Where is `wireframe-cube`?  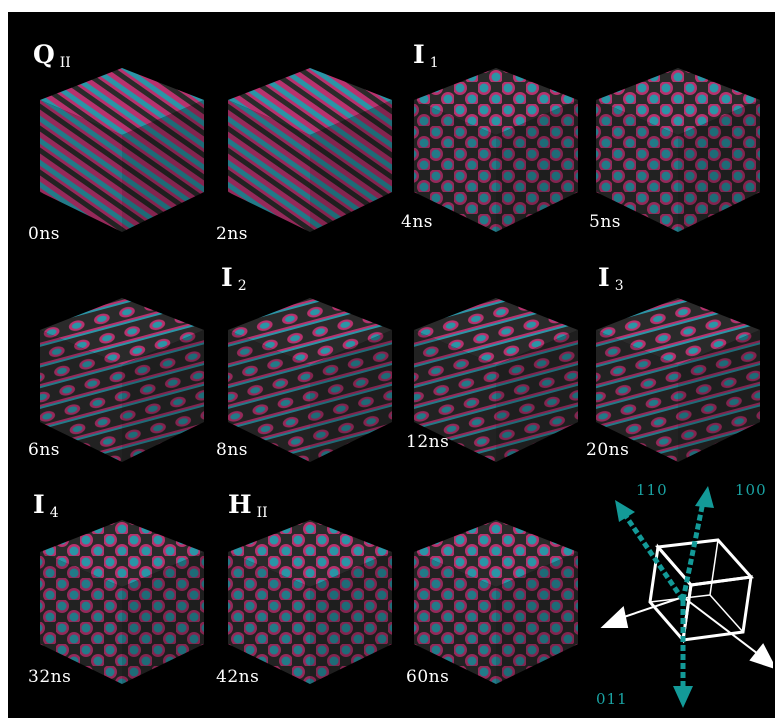
wireframe-cube is located at coordinates (701, 591).